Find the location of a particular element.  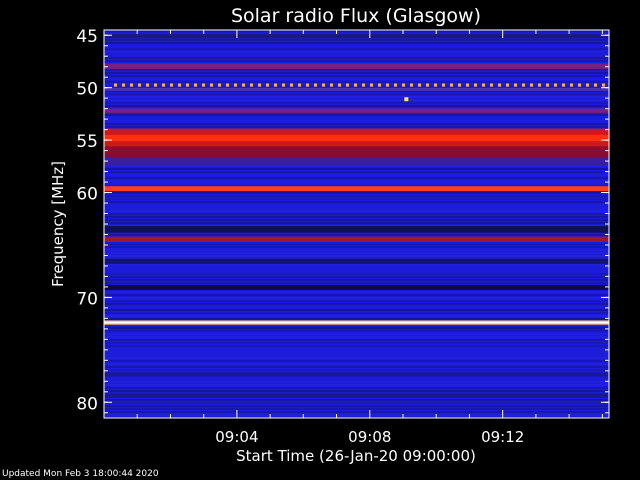

y-tick-label: 70 is located at coordinates (87, 299).